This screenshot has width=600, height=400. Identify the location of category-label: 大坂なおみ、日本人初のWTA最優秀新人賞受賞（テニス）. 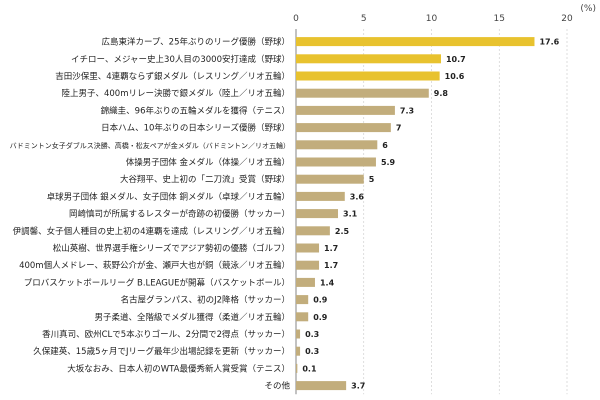
(178, 368).